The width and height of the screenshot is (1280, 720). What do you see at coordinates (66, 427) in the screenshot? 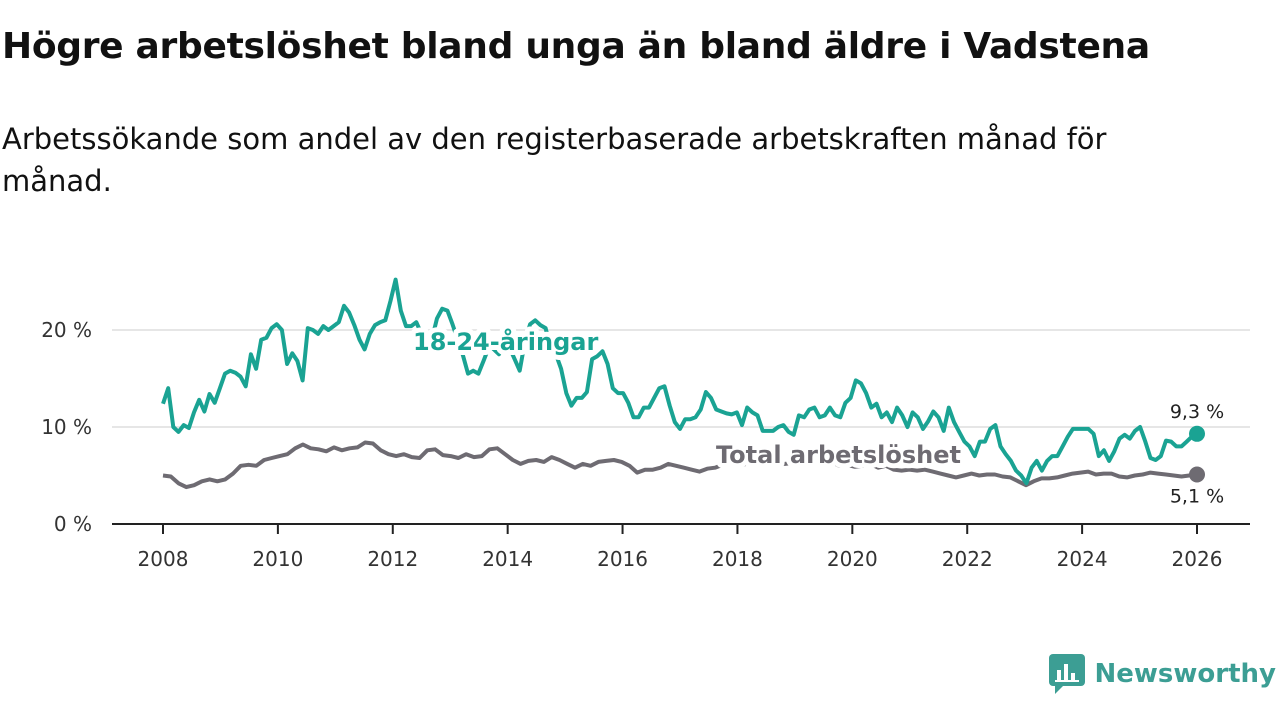
I see `y-tick-label: 10 %` at bounding box center [66, 427].